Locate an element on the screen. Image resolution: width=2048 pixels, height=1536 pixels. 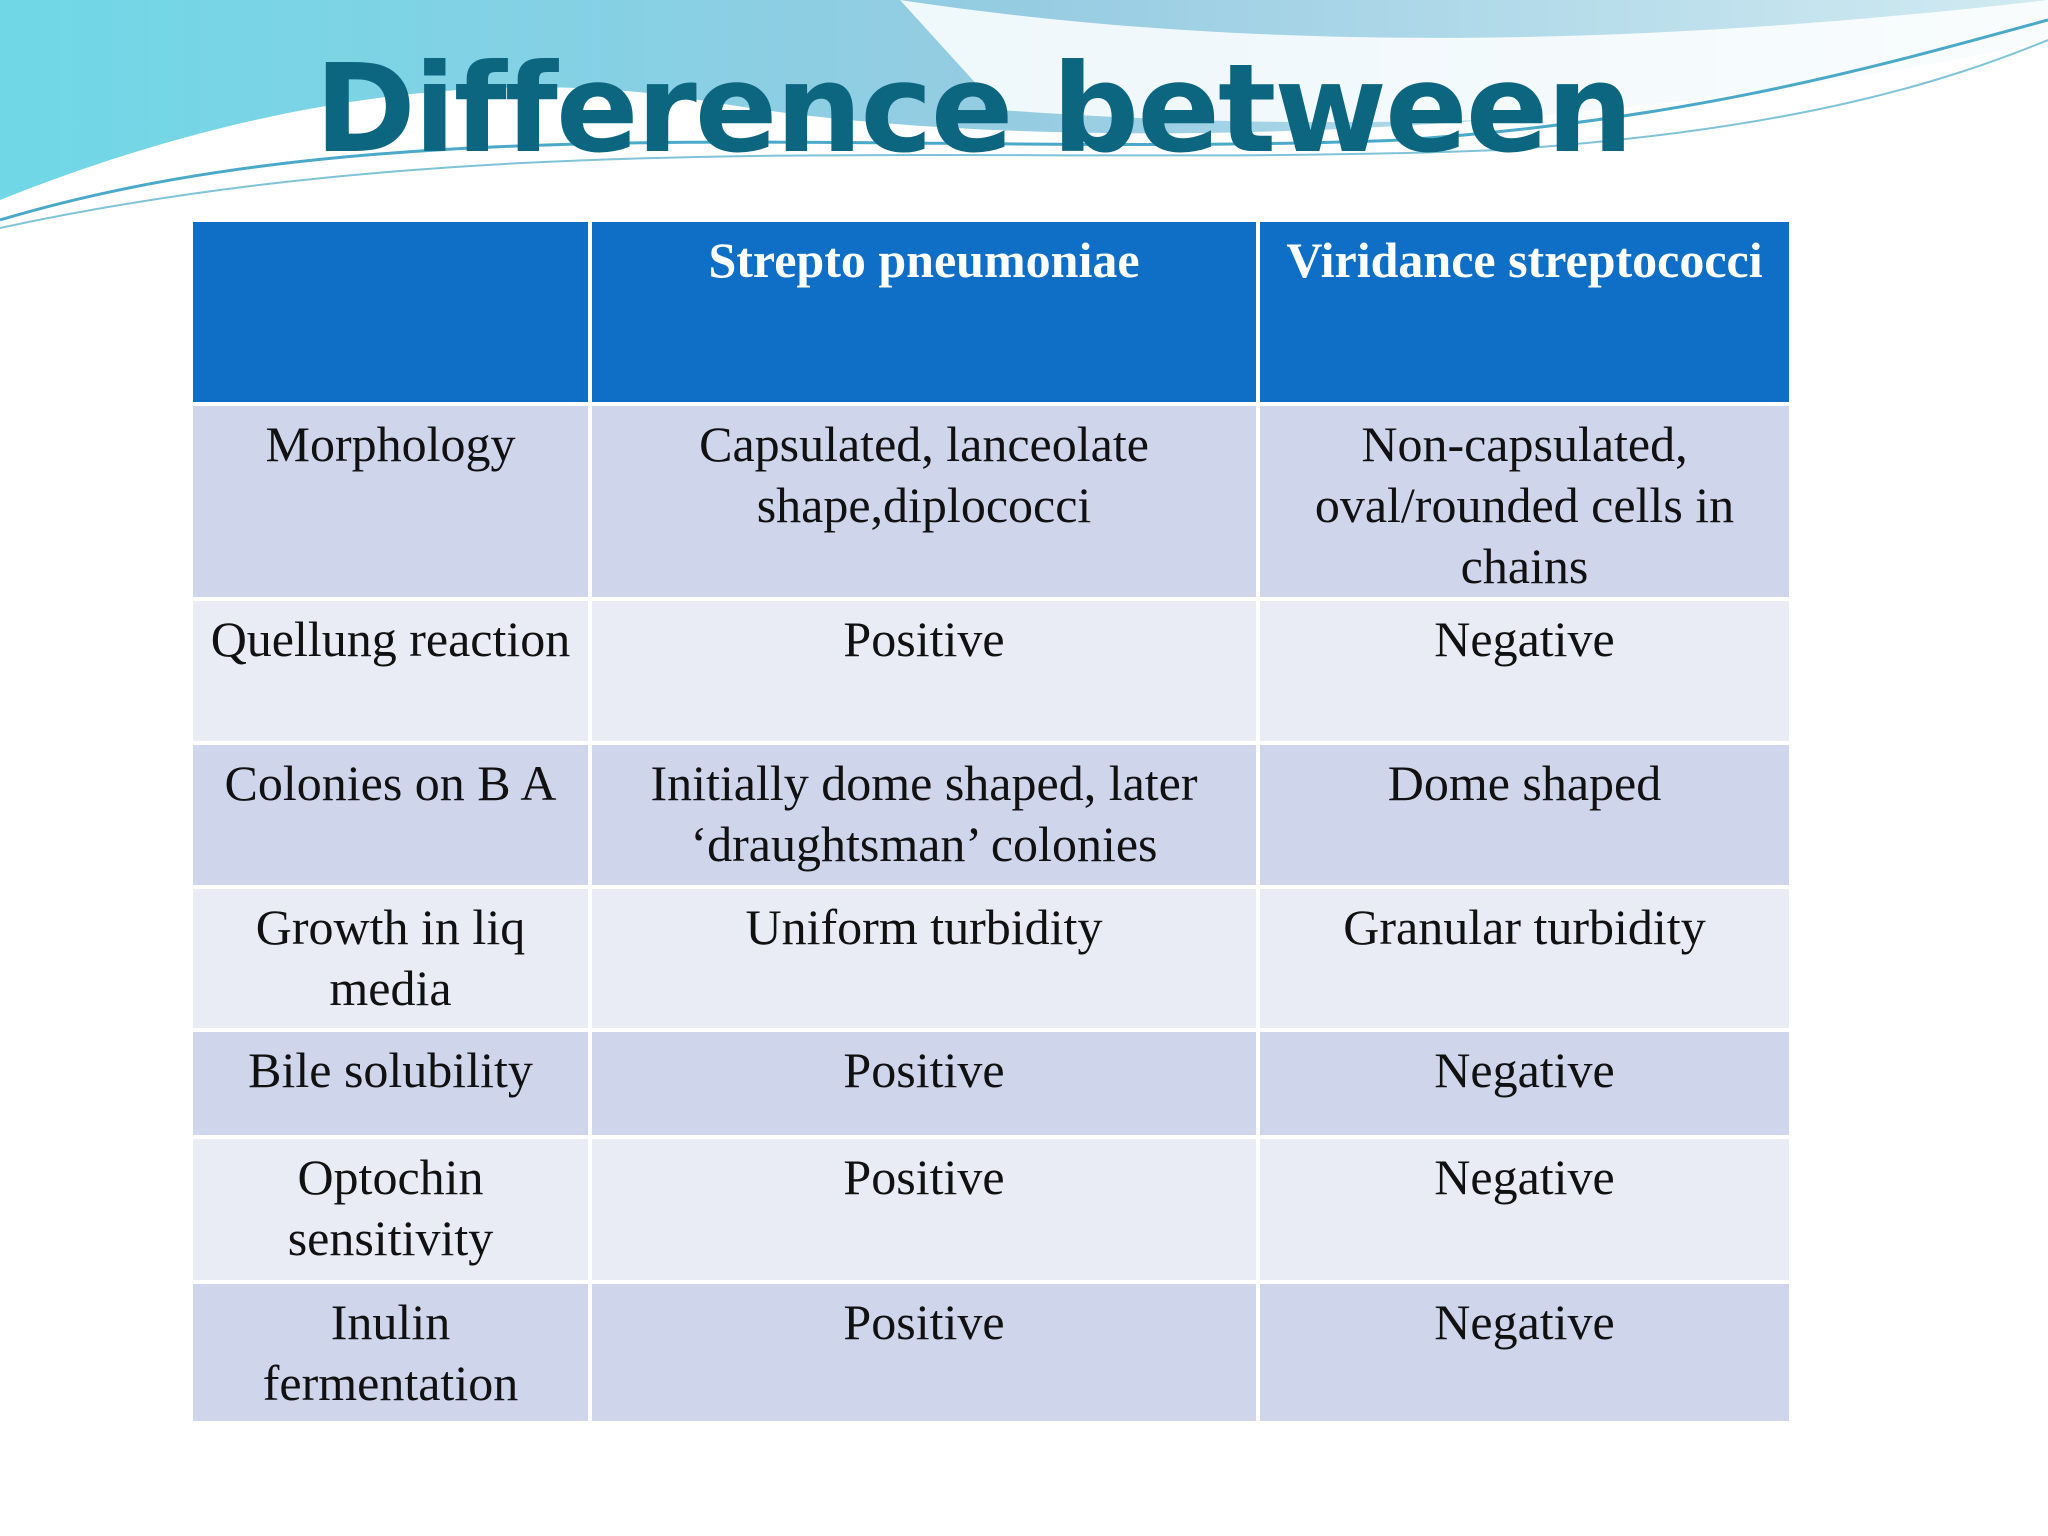
table-row: Inulin fermentation Positive Negative is located at coordinates (991, 1352).